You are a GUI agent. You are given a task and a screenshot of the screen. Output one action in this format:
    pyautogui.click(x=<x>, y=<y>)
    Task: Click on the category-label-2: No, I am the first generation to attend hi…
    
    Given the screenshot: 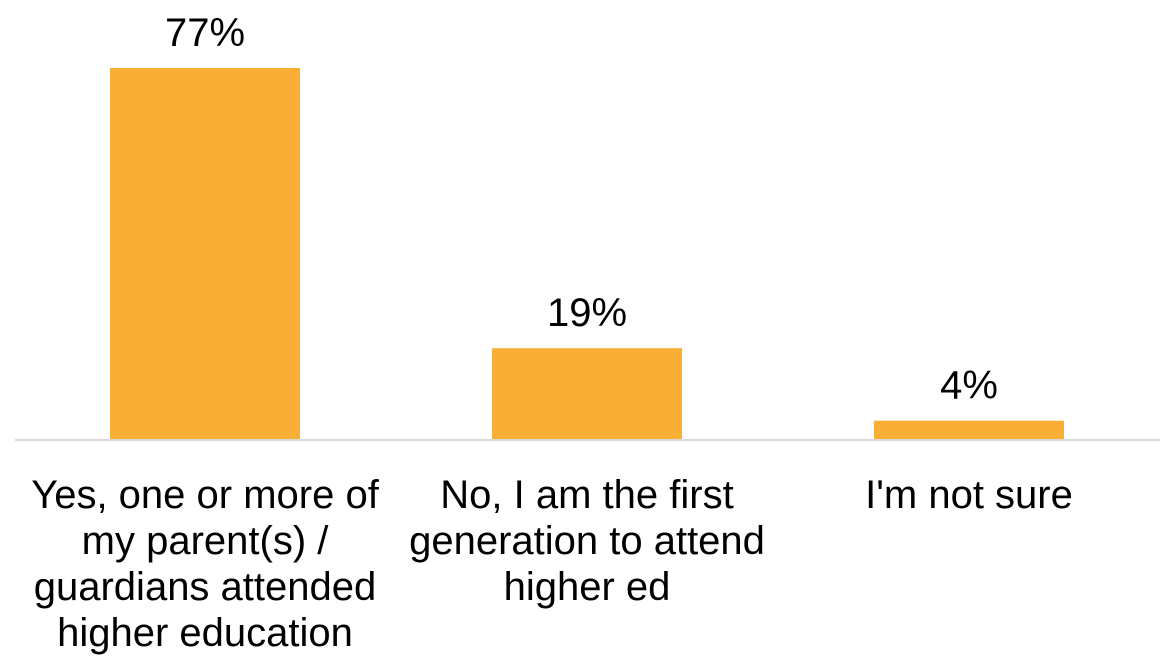 What is the action you would take?
    pyautogui.click(x=587, y=541)
    